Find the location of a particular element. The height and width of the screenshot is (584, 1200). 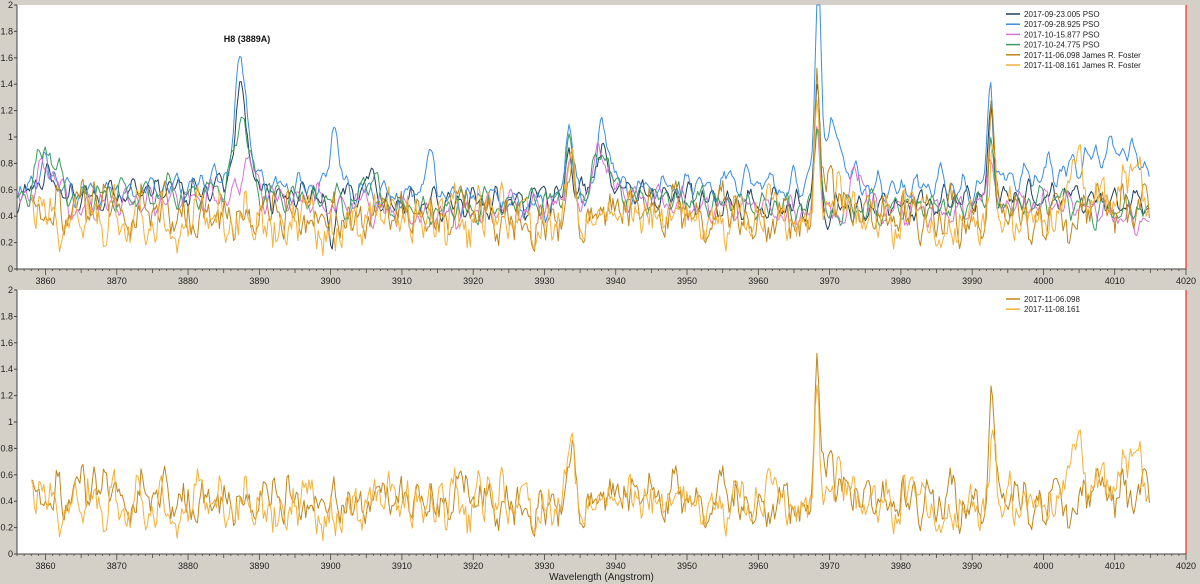

legend-entry: 2017-10-15.877 PSO is located at coordinates (1062, 34).